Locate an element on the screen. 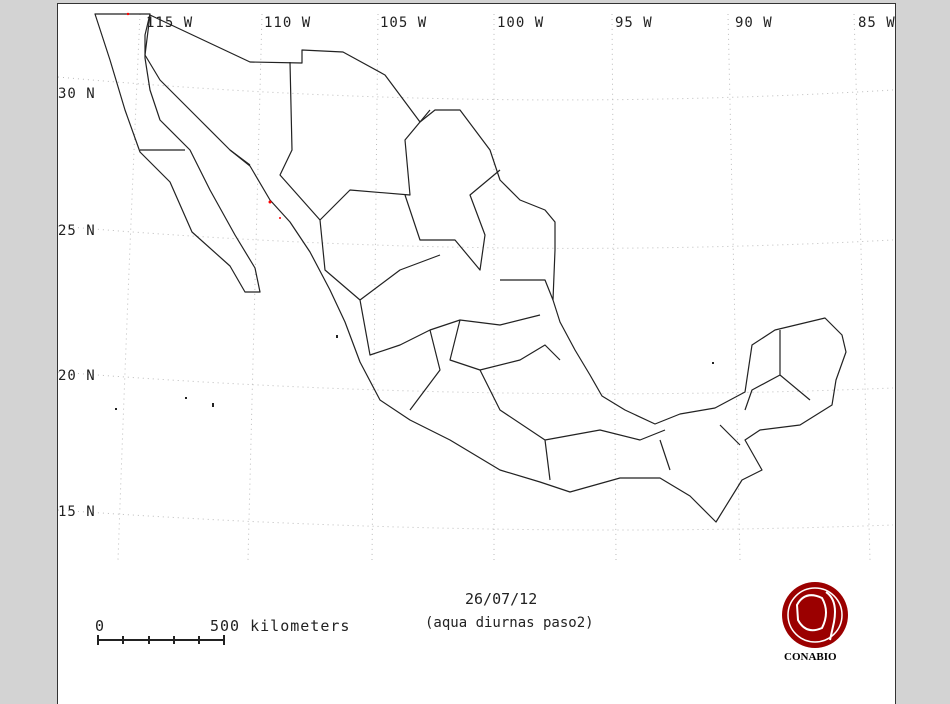 This screenshot has width=950, height=704. lon-label: 105 W is located at coordinates (404, 23).